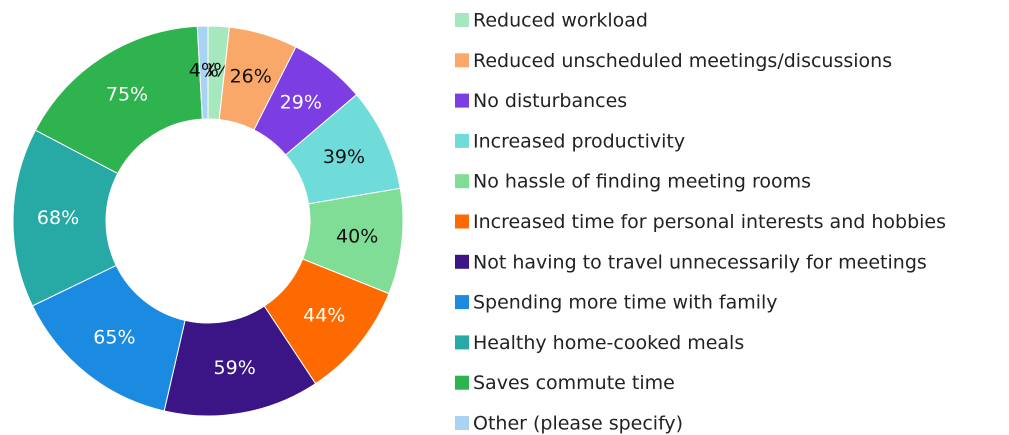  What do you see at coordinates (642, 182) in the screenshot?
I see `legend-label: No hassle of finding meeting rooms` at bounding box center [642, 182].